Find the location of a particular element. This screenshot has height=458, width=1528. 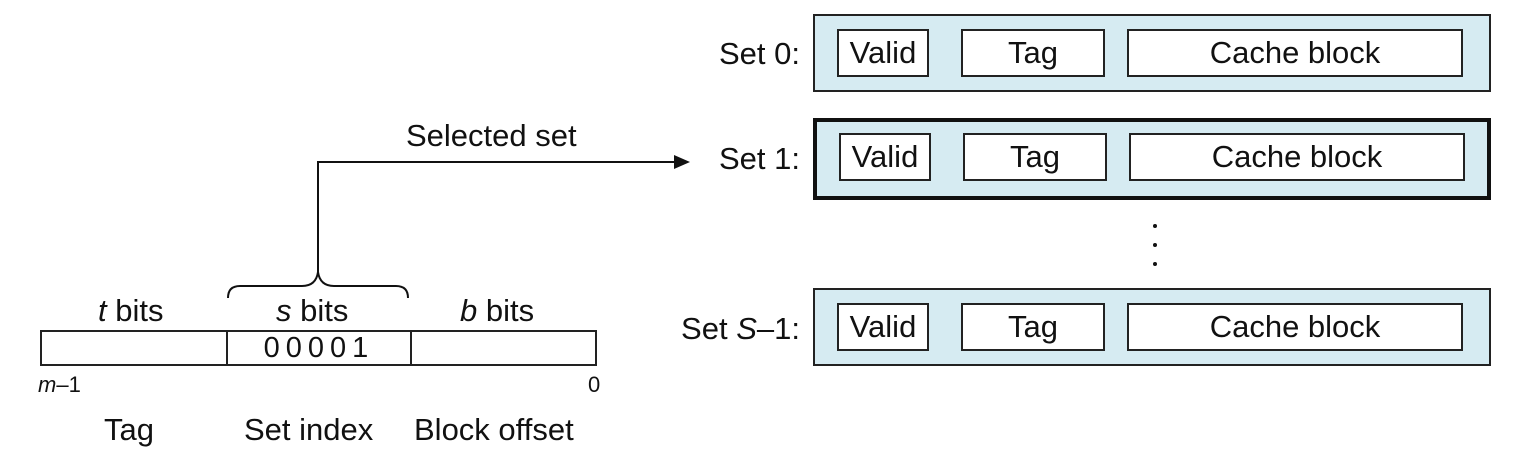

set-0-valid-cell: Valid is located at coordinates (883, 53).